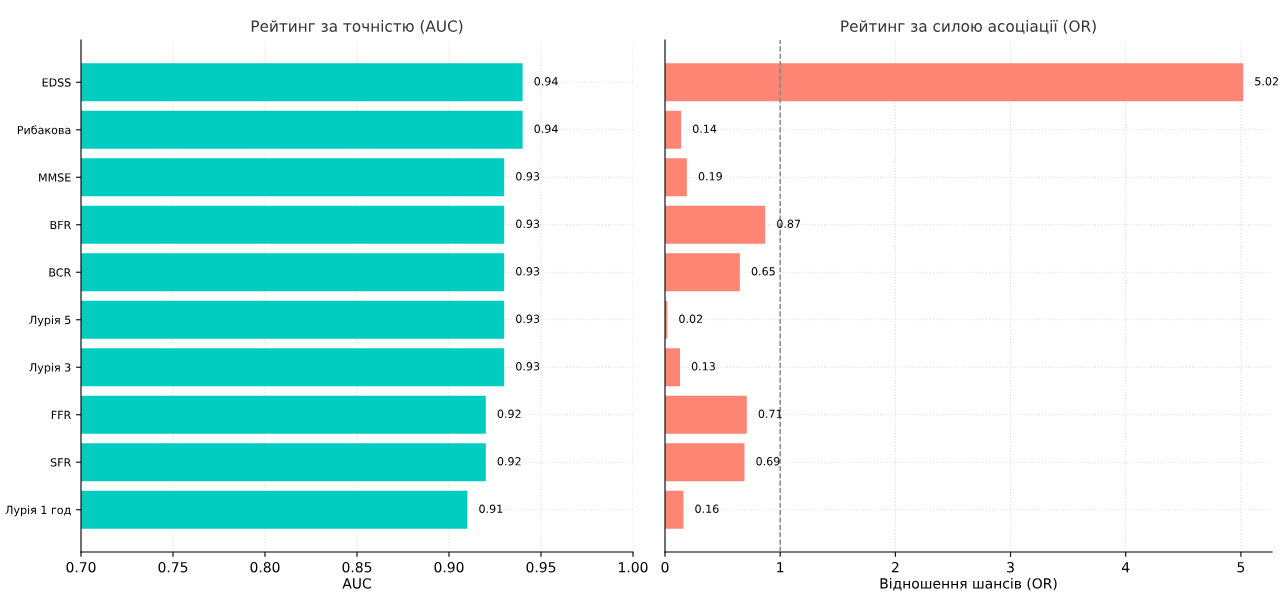  What do you see at coordinates (710, 176) in the screenshot?
I see `data-label: 0.19` at bounding box center [710, 176].